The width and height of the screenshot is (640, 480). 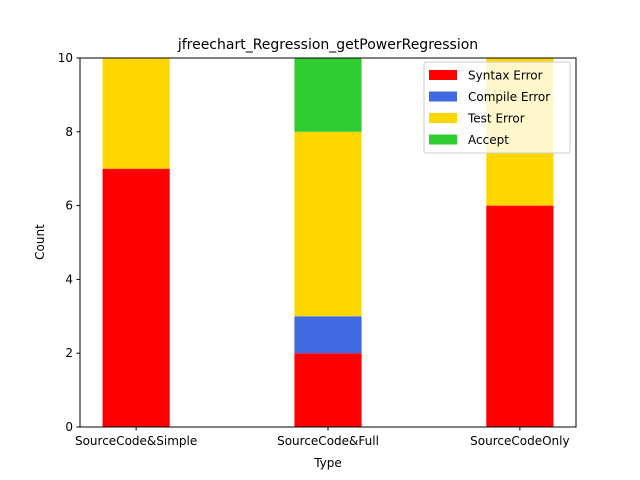 What do you see at coordinates (496, 119) in the screenshot?
I see `legend-label: Test Error` at bounding box center [496, 119].